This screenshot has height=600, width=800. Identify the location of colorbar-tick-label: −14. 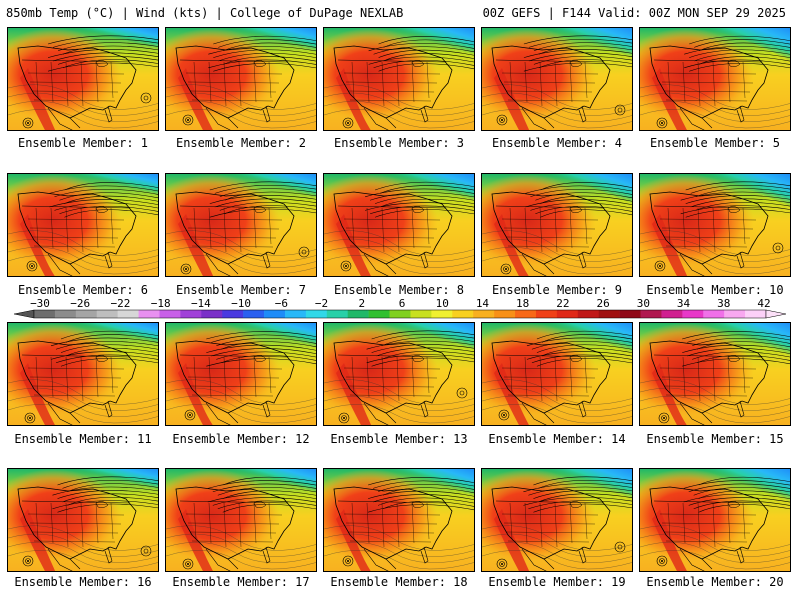
(200, 303).